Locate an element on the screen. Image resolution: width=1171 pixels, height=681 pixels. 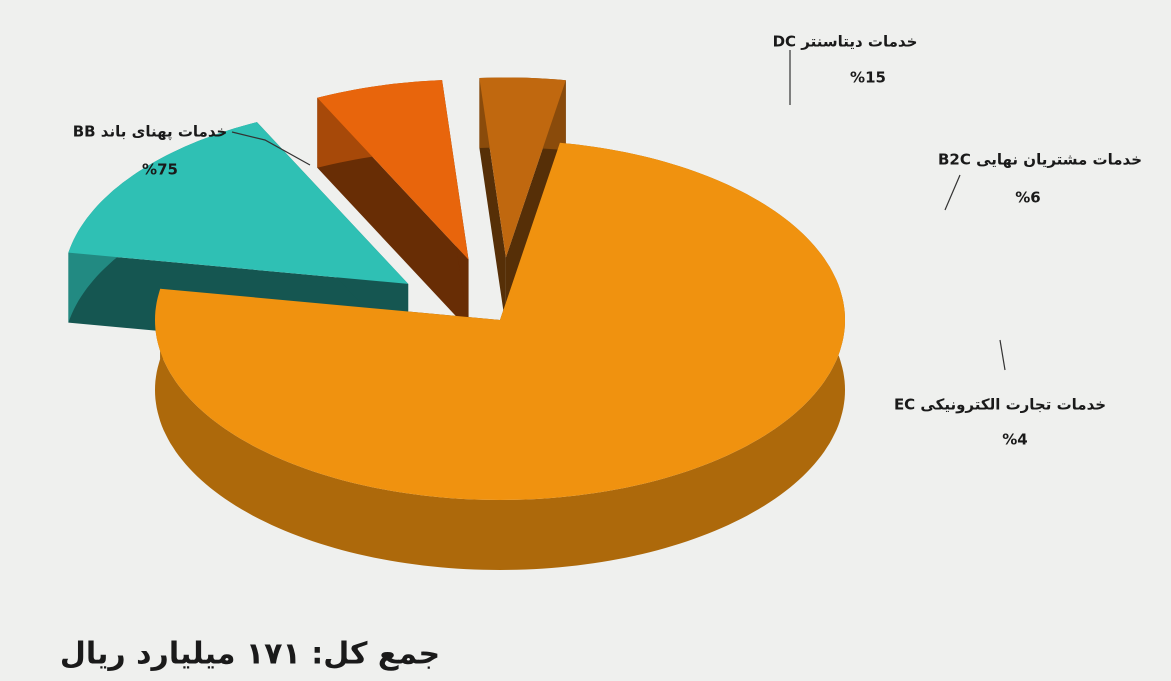
slice-value: %15 is located at coordinates (868, 78).